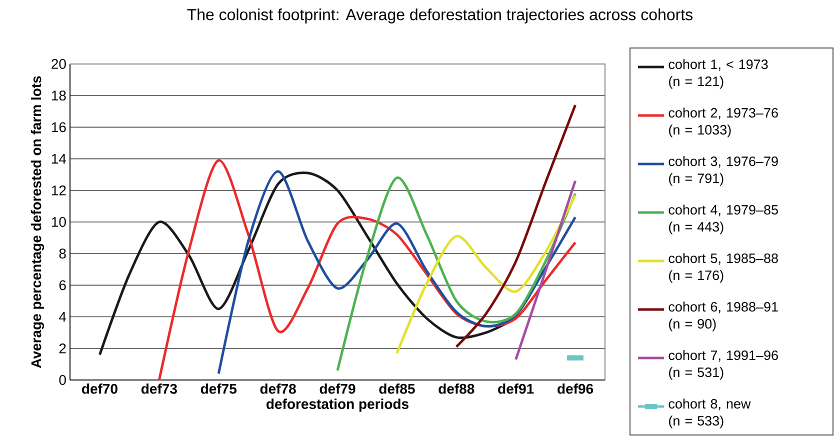 This screenshot has height=443, width=836. Describe the element at coordinates (62, 348) in the screenshot. I see `y-tick-label: 2` at that location.